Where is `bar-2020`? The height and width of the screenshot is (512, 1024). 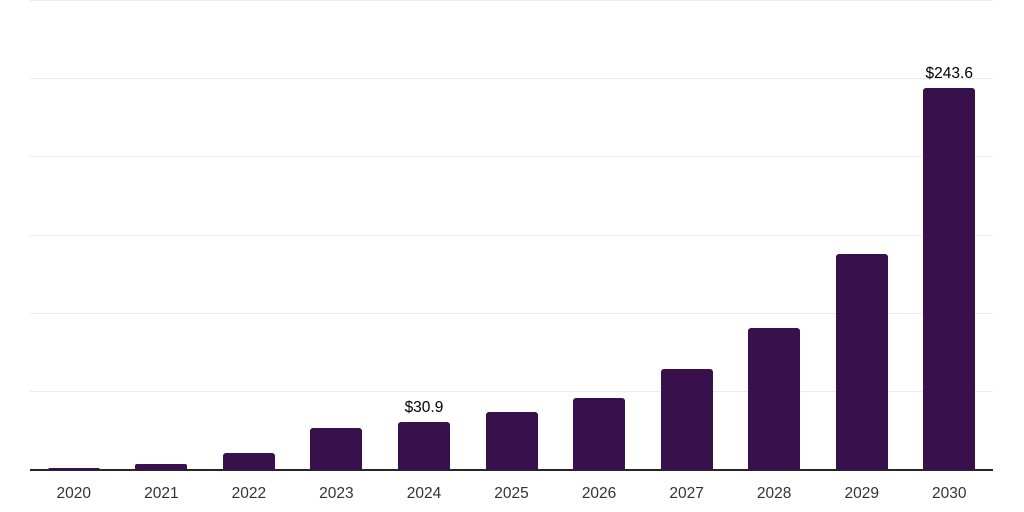 bar-2020 is located at coordinates (73, 468).